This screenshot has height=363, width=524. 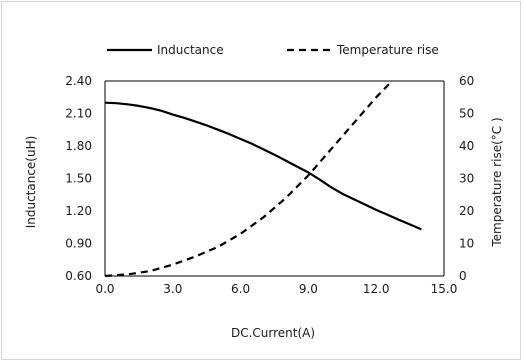 I want to click on x-tick-label: 9.0, so click(x=308, y=289).